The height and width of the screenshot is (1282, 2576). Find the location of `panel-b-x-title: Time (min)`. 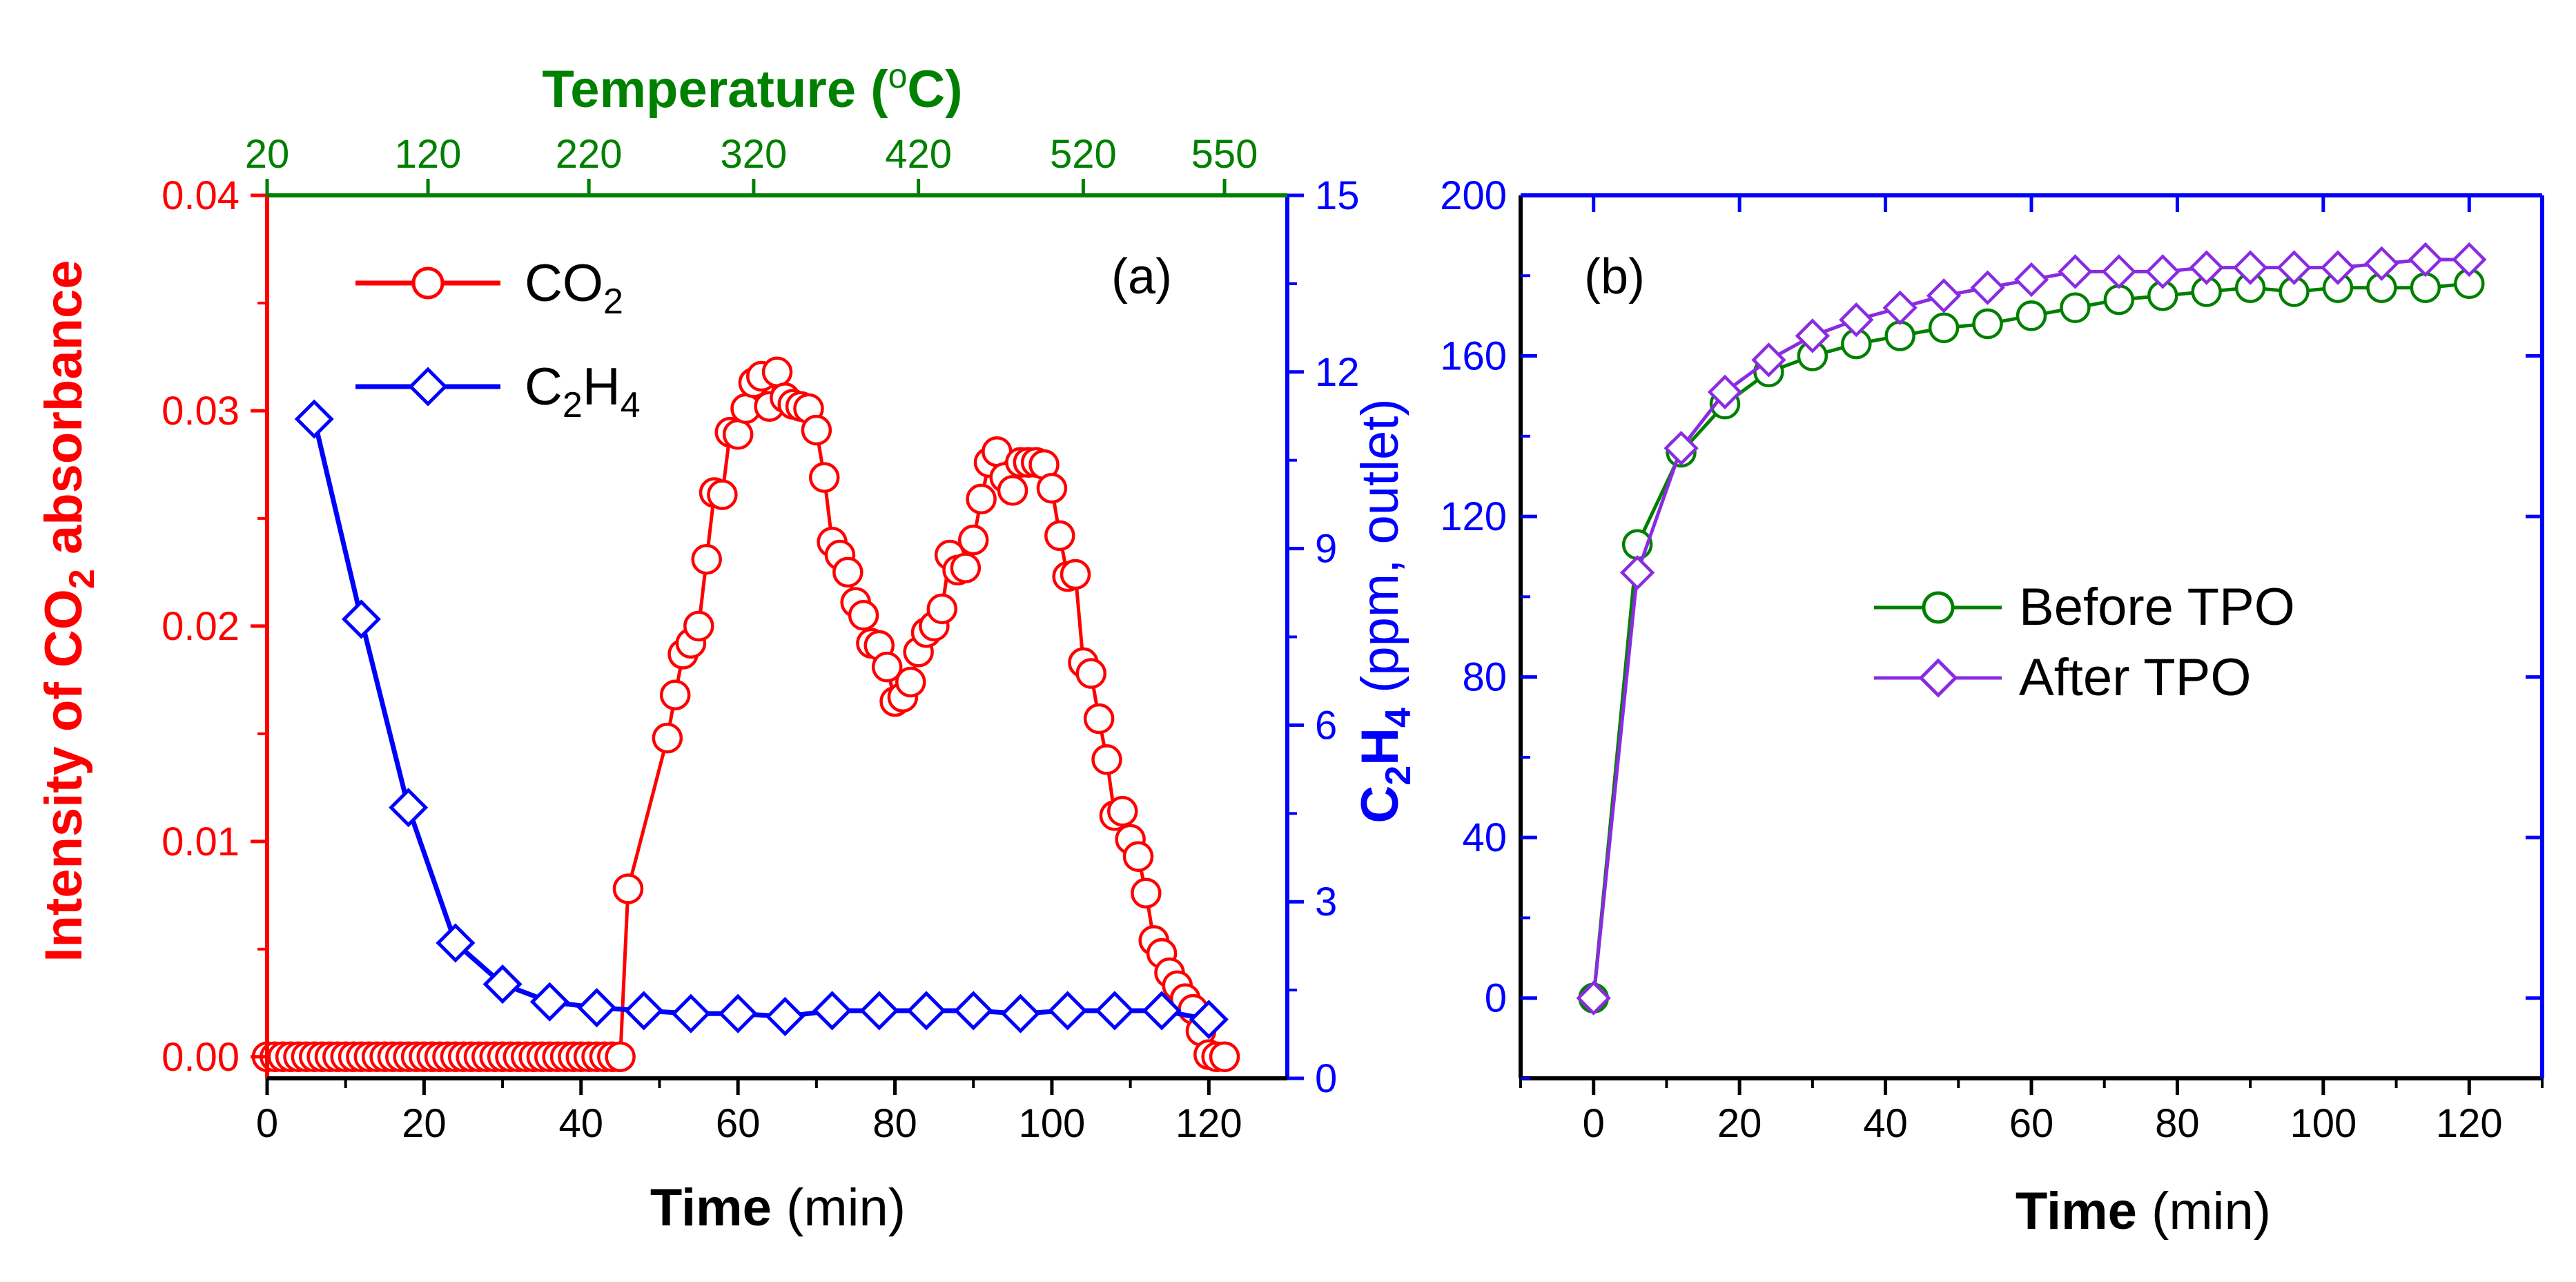

panel-b-x-title: Time (min) is located at coordinates (2143, 1212).